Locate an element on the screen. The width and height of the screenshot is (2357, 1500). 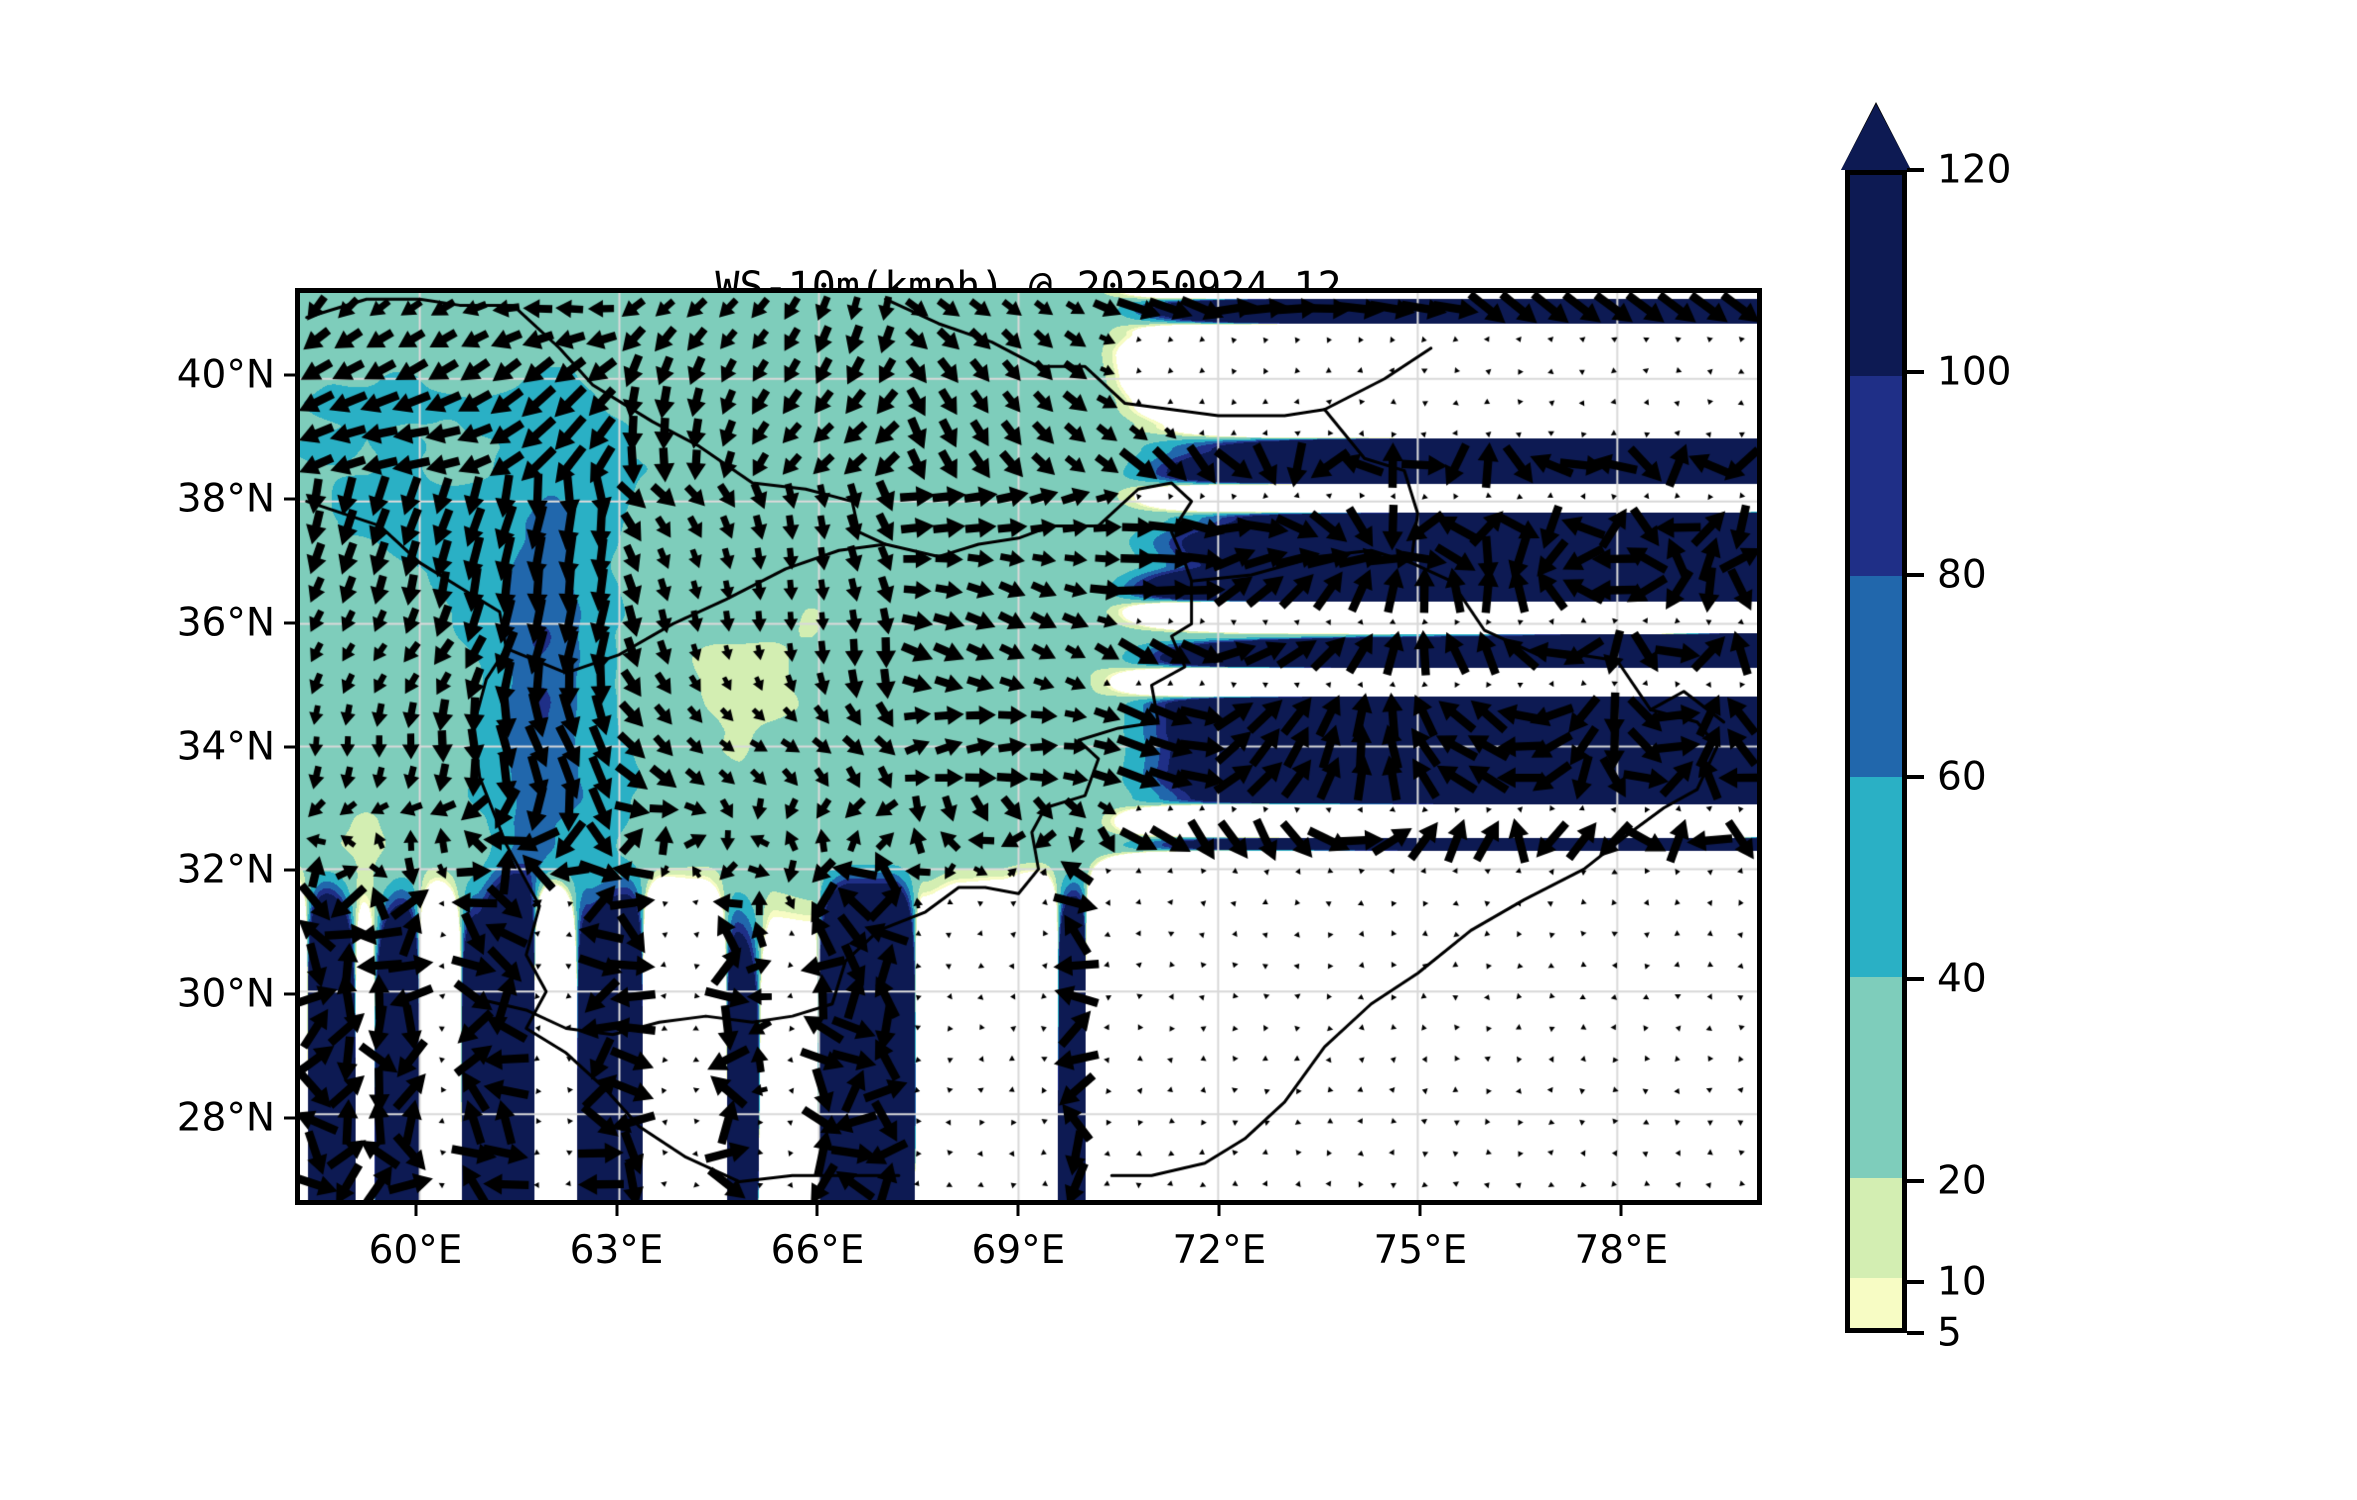
colorbar-tick-label: 120 is located at coordinates (1974, 170).